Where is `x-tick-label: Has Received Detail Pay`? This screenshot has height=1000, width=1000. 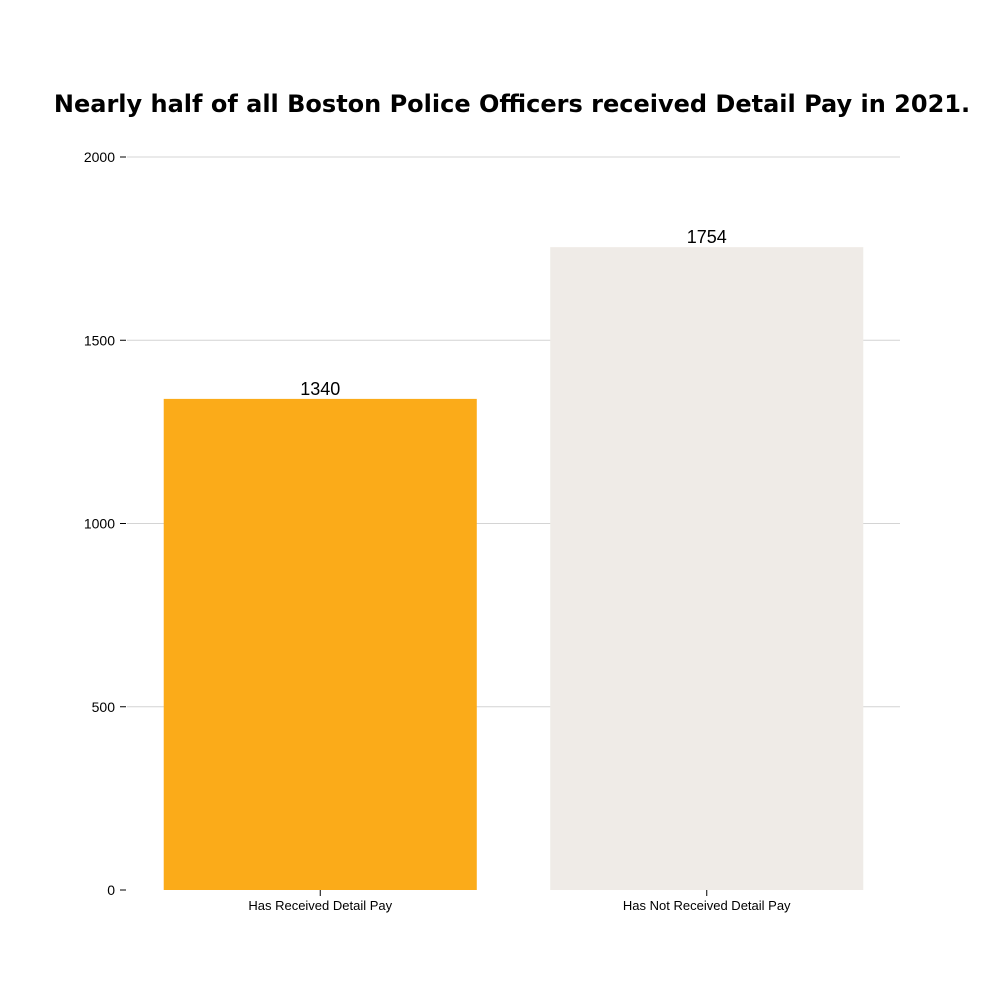 x-tick-label: Has Received Detail Pay is located at coordinates (320, 905).